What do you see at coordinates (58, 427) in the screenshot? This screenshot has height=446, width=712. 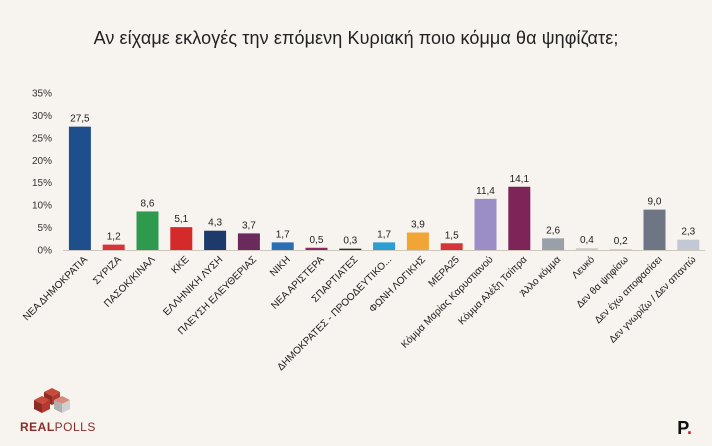 I see `realpolls-logo-text: REALPOLLS` at bounding box center [58, 427].